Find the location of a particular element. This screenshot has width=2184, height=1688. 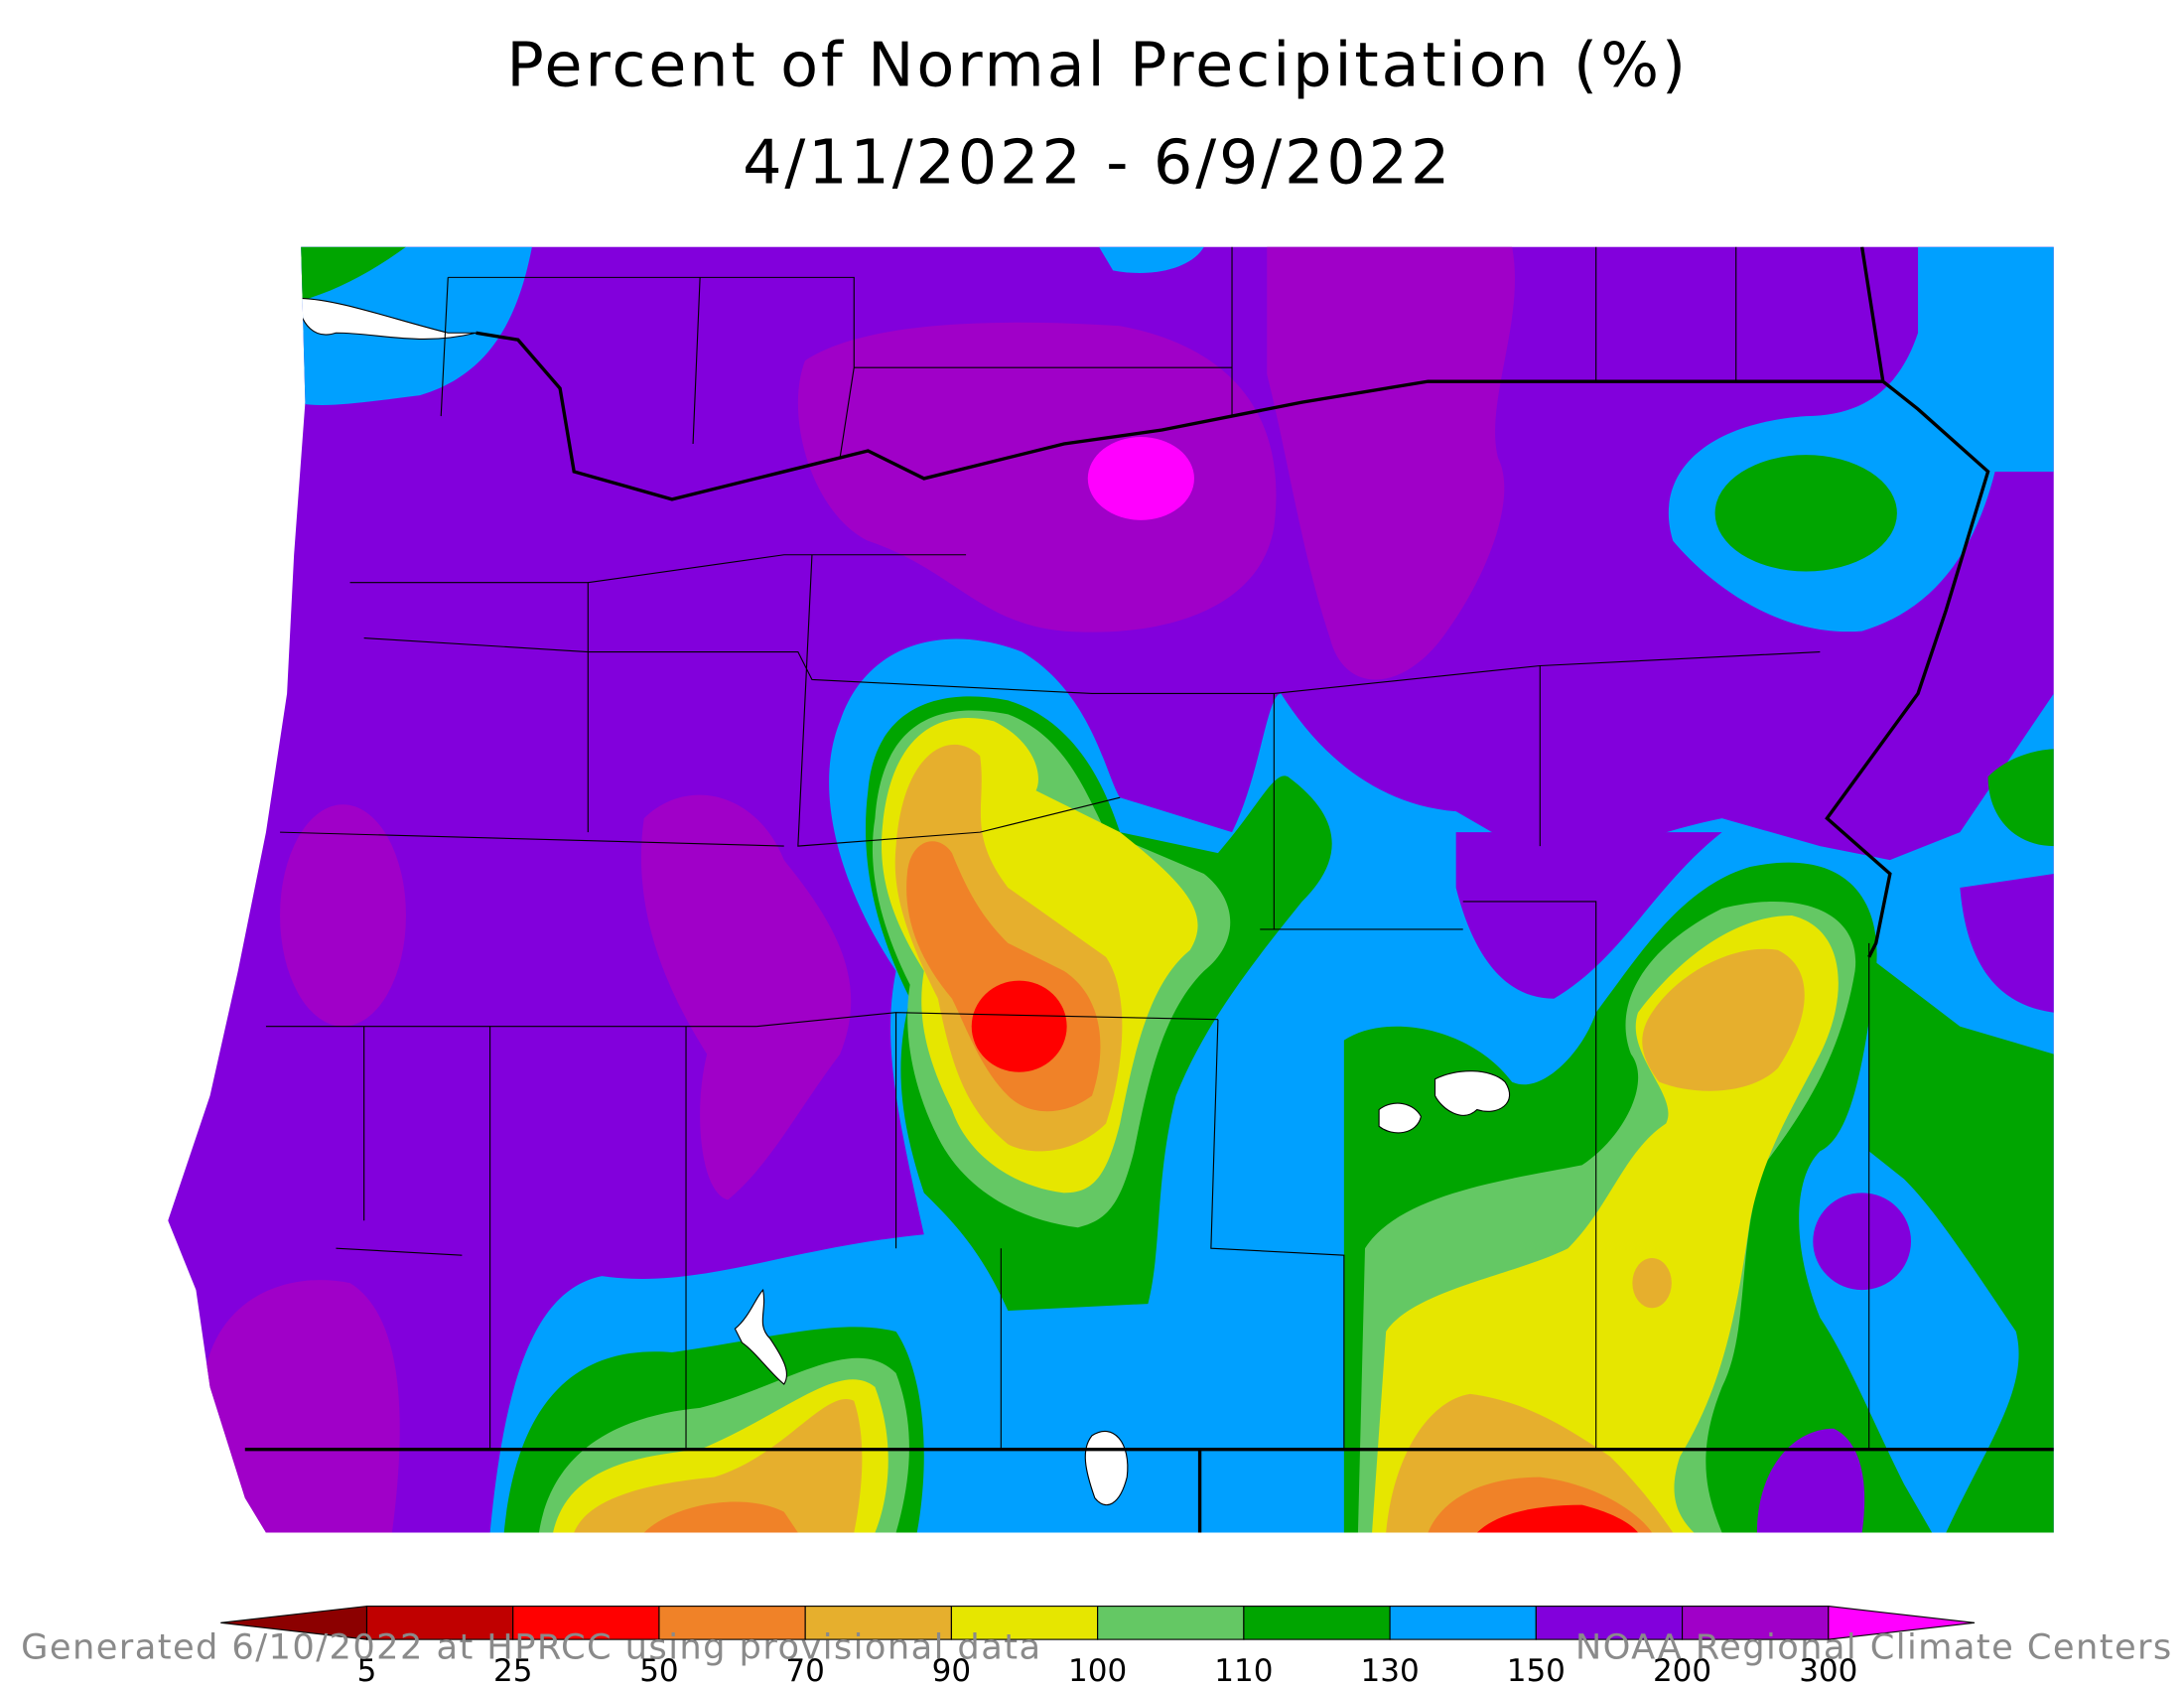

legend-tick-label: 300 is located at coordinates (1828, 1670).